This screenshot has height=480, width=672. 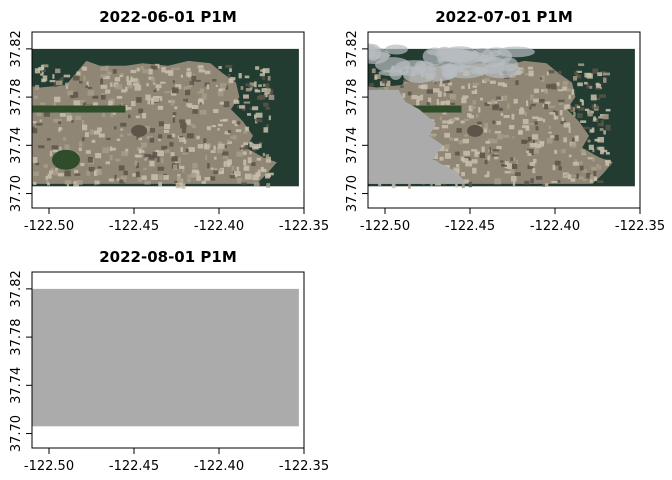 What do you see at coordinates (417, 136) in the screenshot?
I see `nodata-region` at bounding box center [417, 136].